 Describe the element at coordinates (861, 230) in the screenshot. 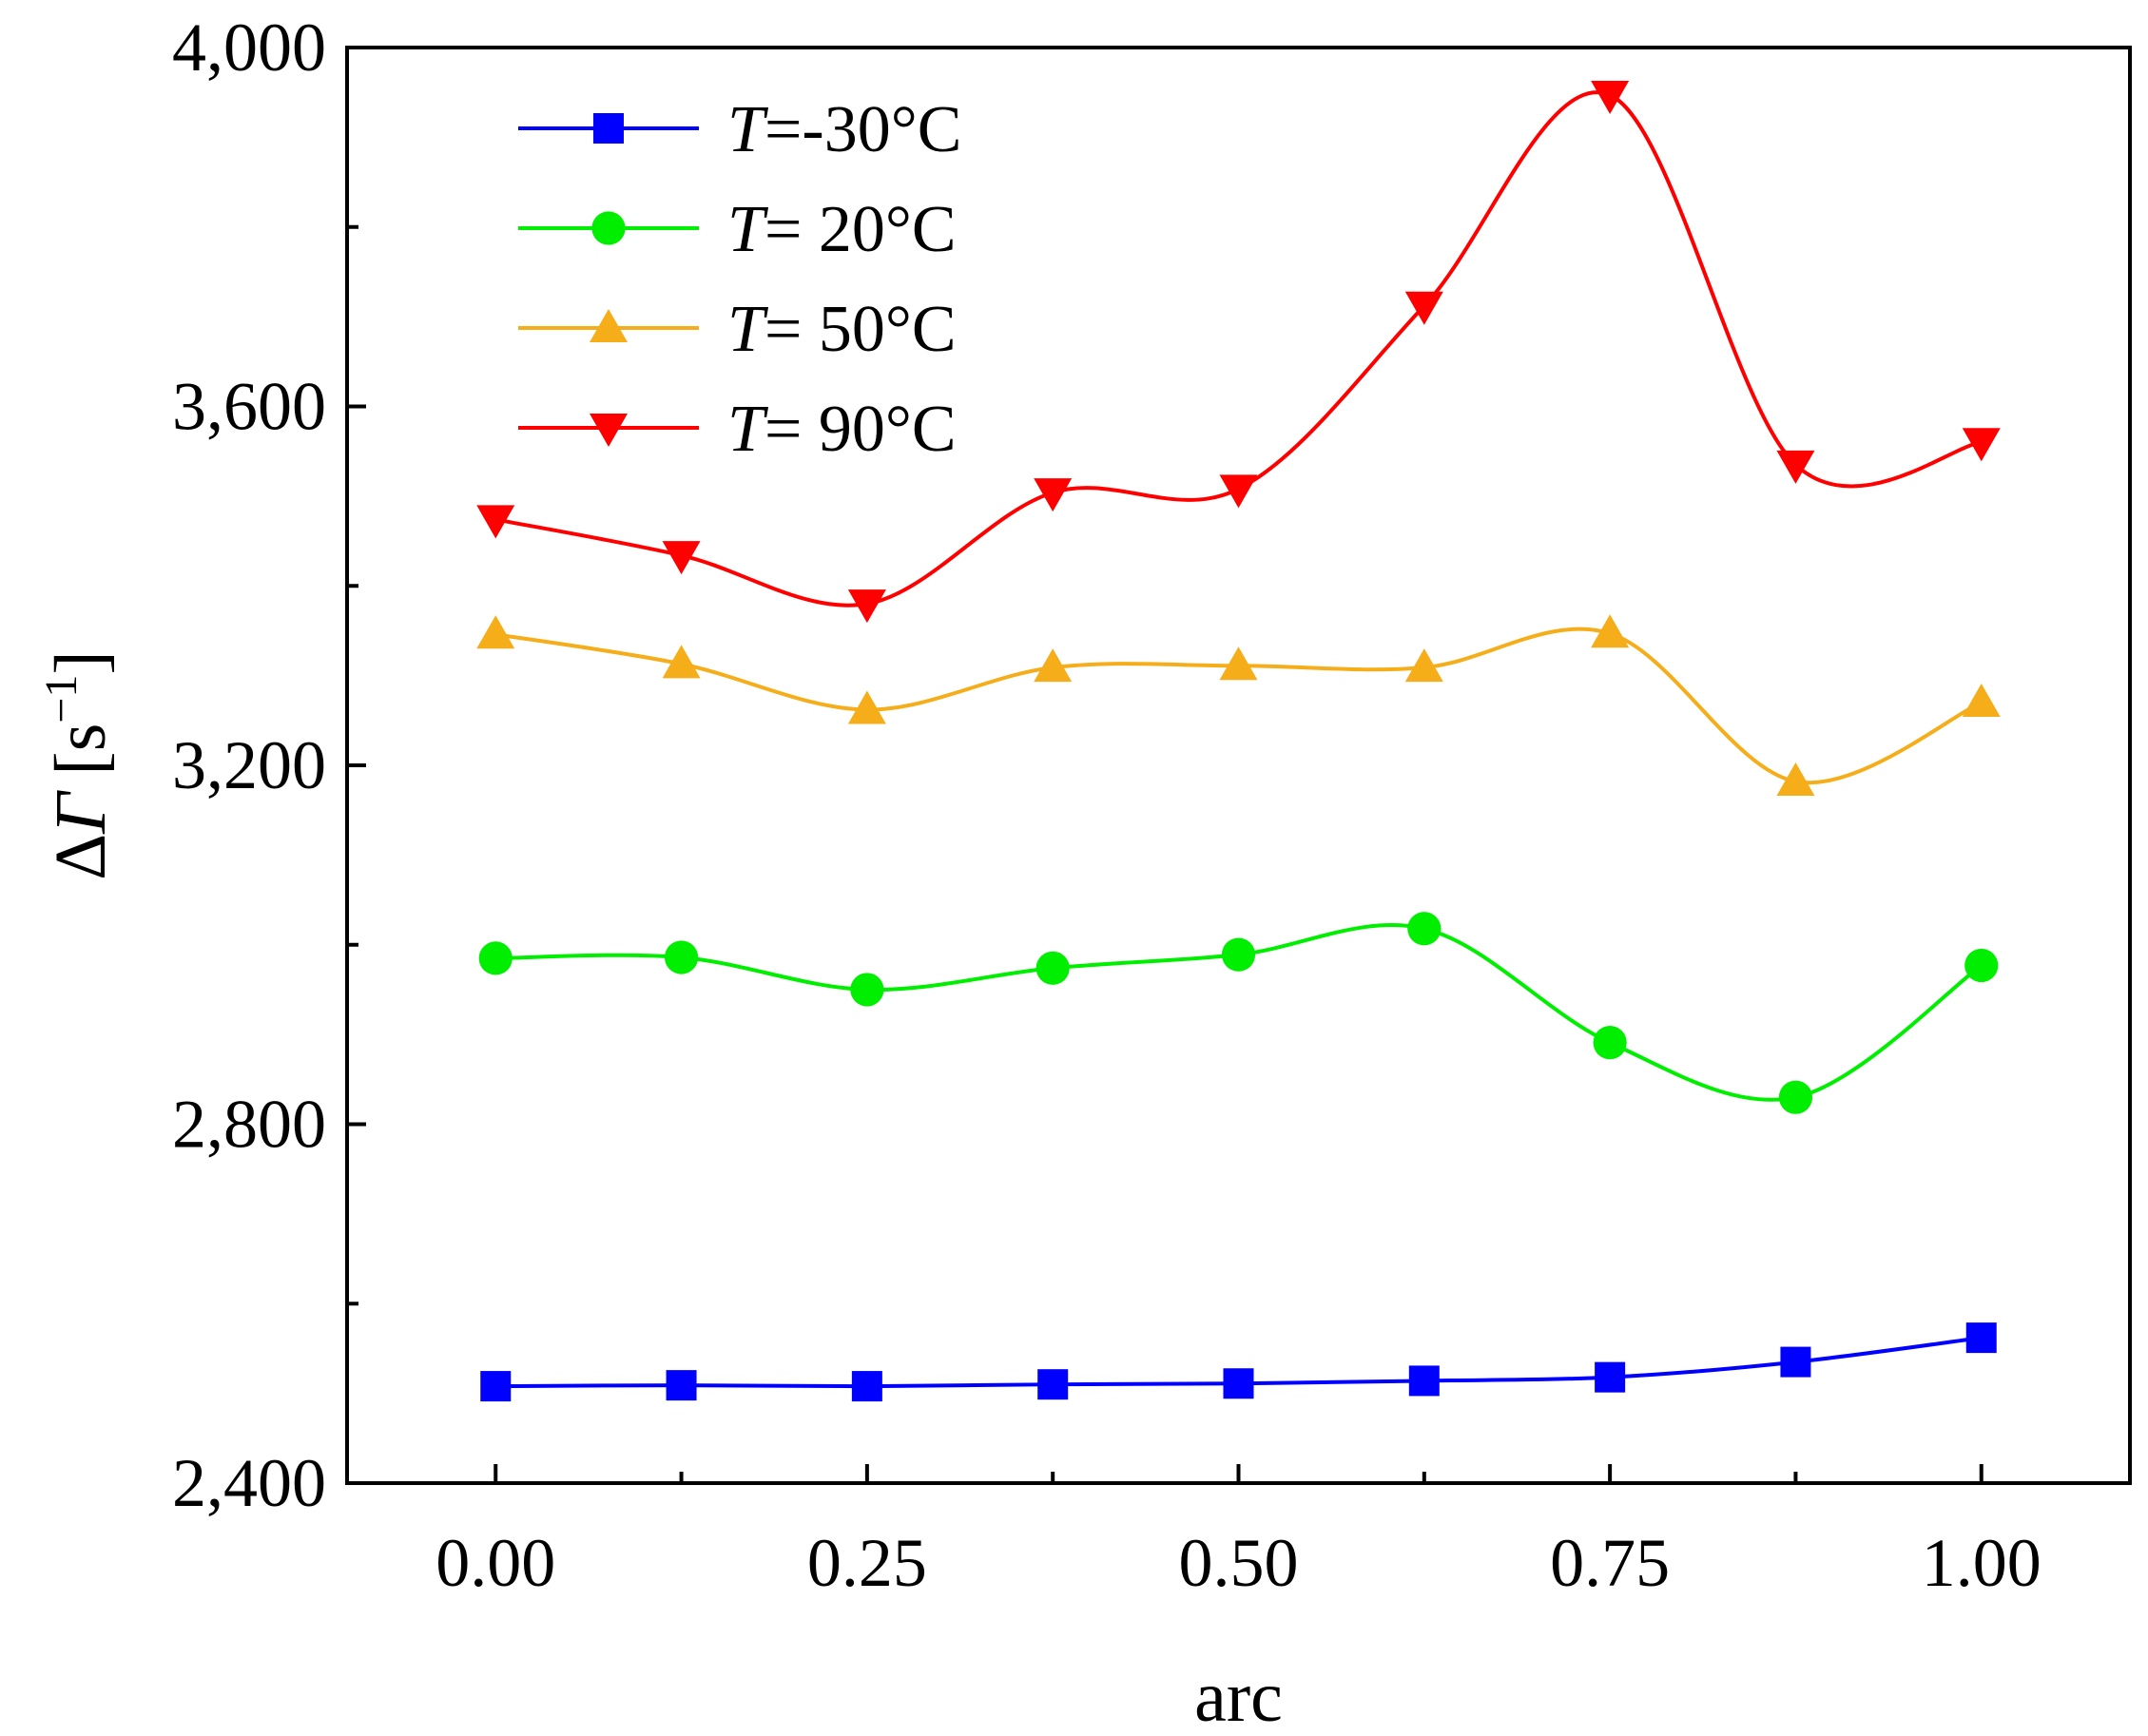

I see `legend-label-value: = 20°C` at that location.